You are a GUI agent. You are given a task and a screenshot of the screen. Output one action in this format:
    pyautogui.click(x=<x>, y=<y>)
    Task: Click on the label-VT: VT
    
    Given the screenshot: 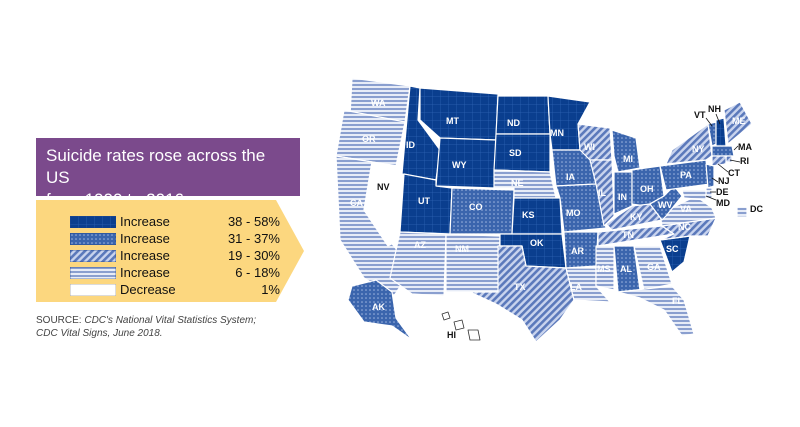 What is the action you would take?
    pyautogui.click(x=700, y=115)
    